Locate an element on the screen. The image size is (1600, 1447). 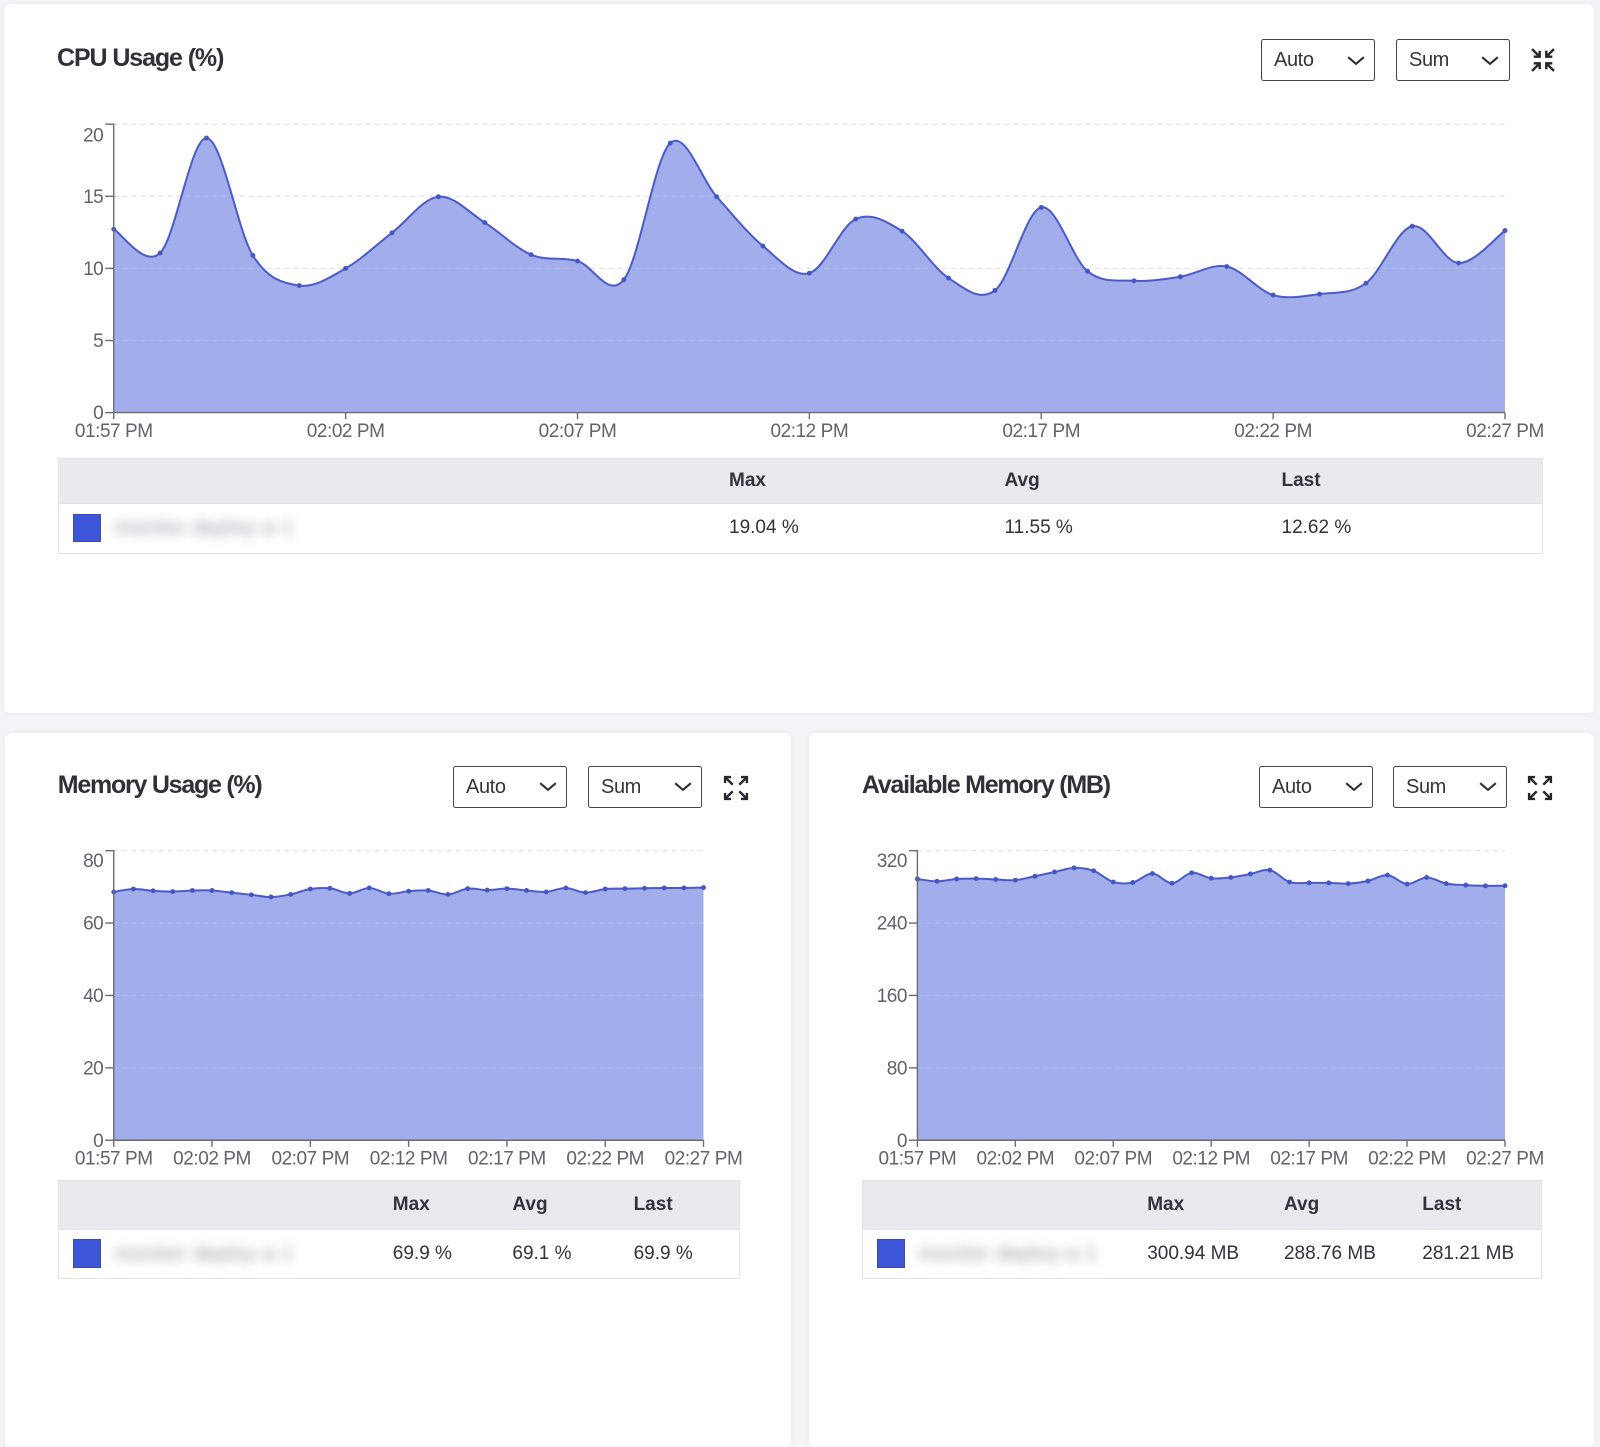
svg-text: 10 is located at coordinates (93, 269).